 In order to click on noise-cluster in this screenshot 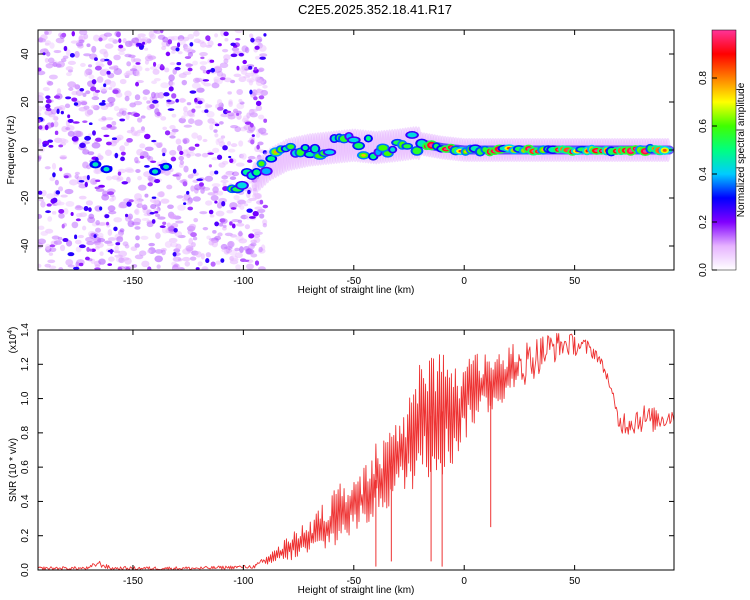, I will do `click(155, 171)`.